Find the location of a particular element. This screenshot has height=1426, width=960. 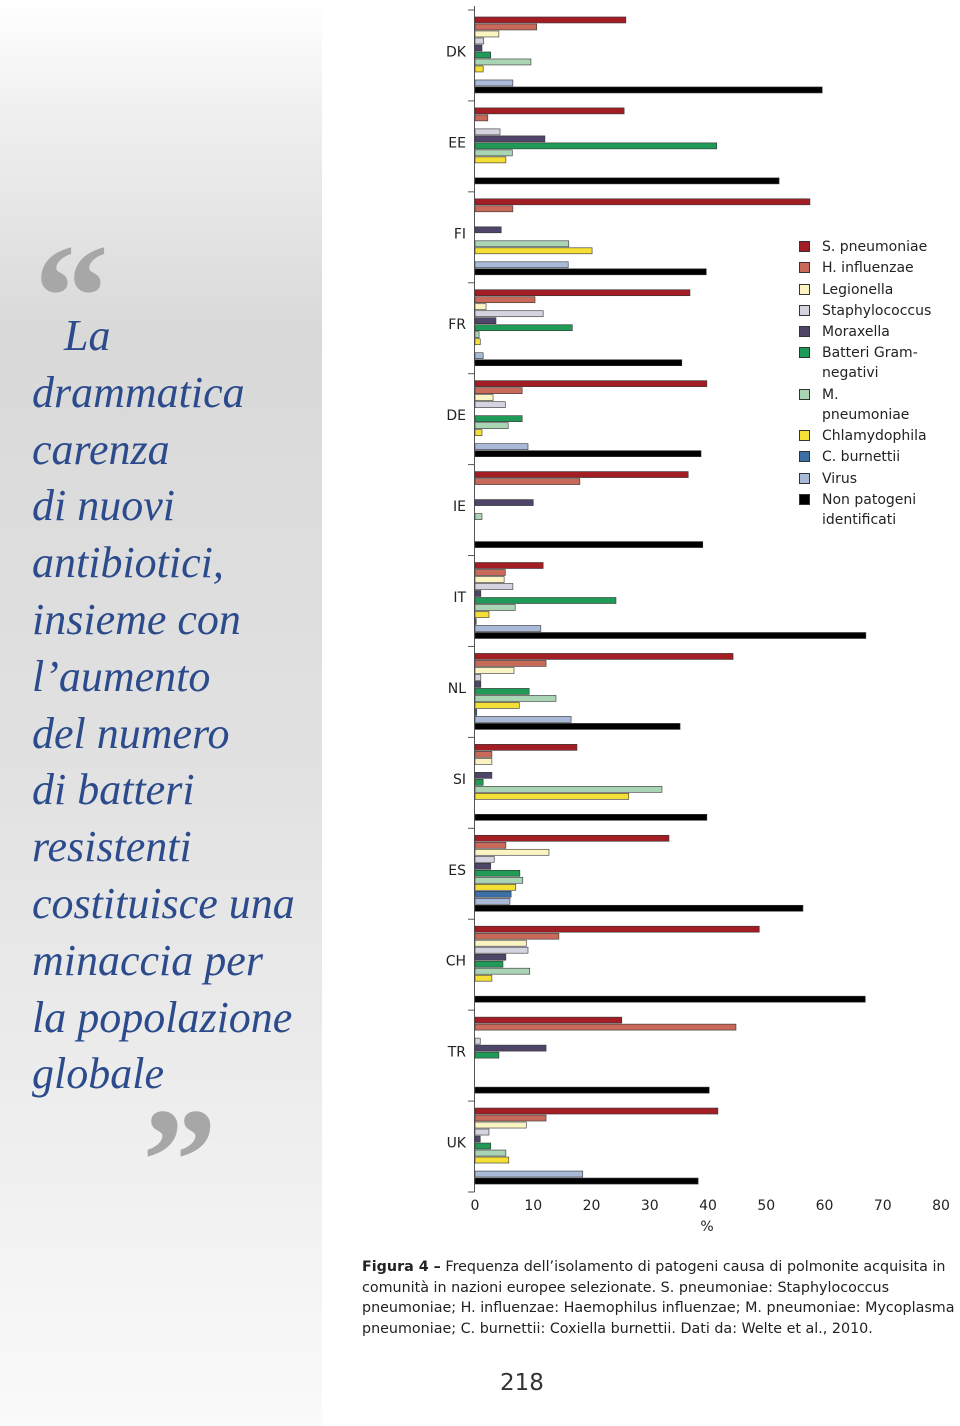

quote-line: La is located at coordinates (87, 335).